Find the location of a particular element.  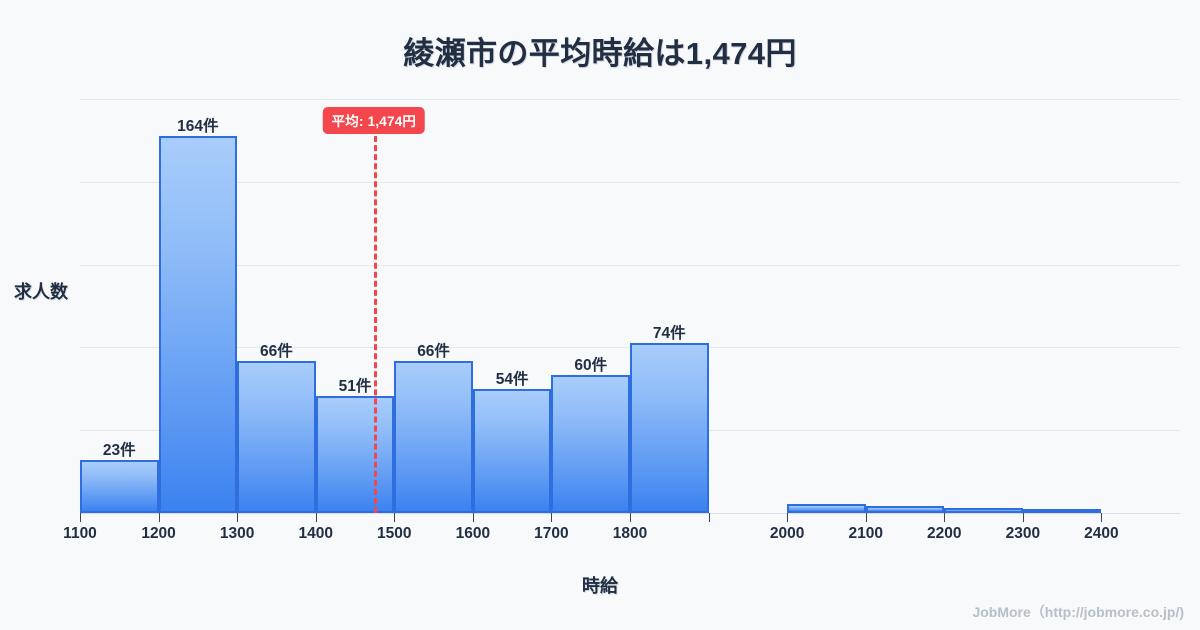

x-tick-label: 1100 is located at coordinates (80, 533).